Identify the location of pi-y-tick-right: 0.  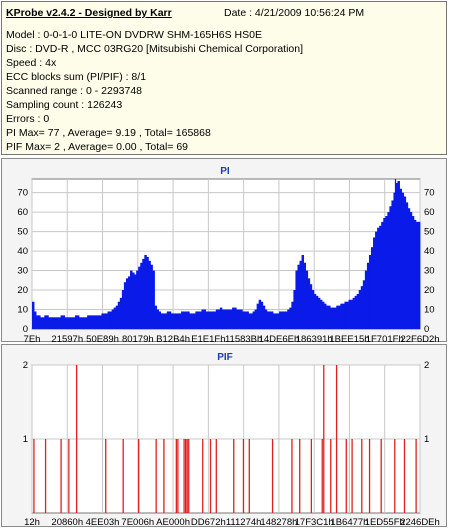
(426, 329).